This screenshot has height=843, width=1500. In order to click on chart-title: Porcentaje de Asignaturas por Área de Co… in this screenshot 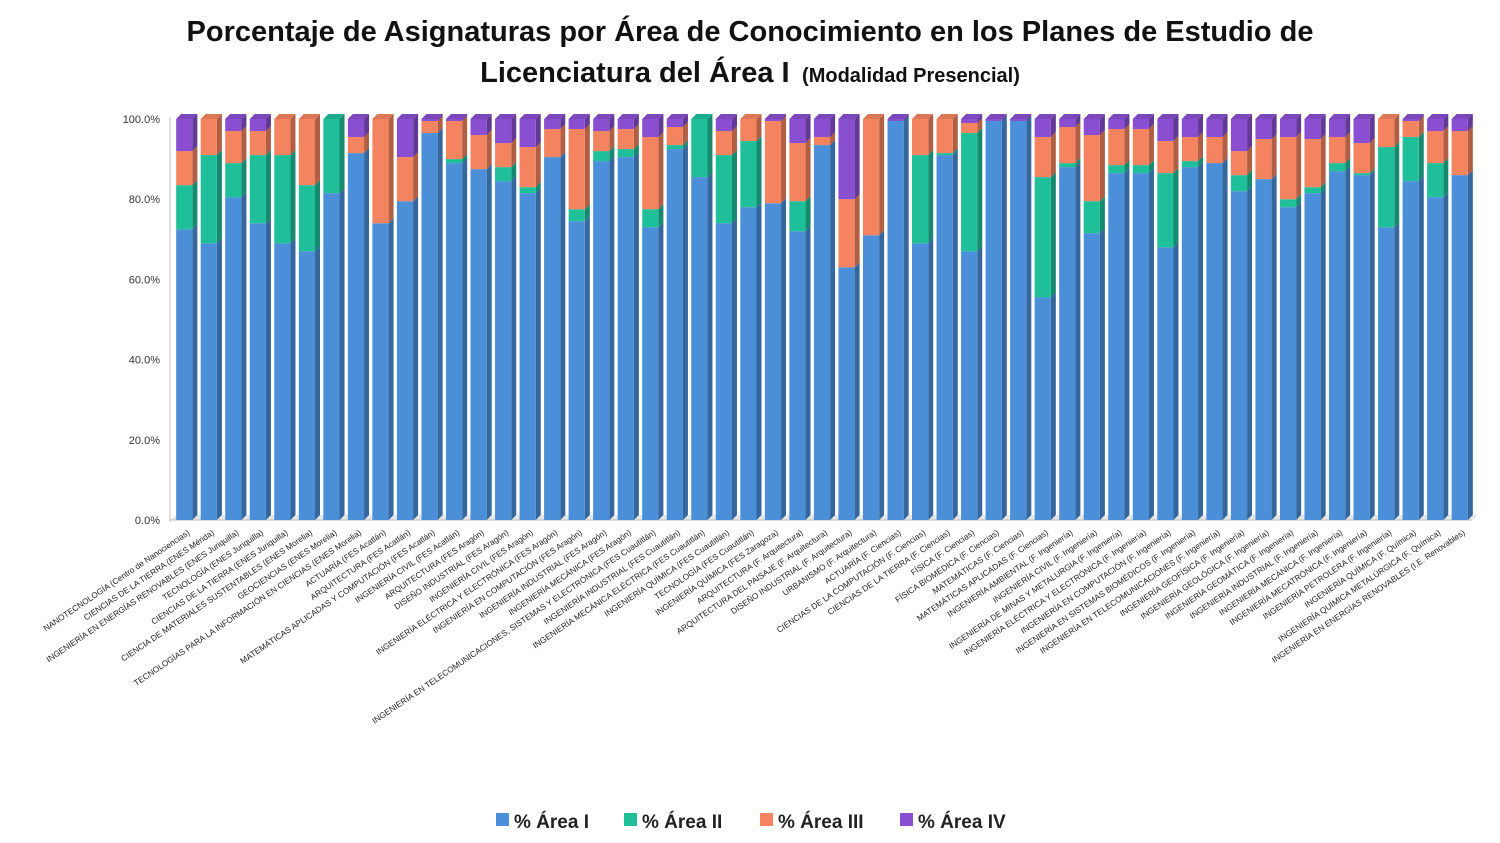, I will do `click(750, 31)`.